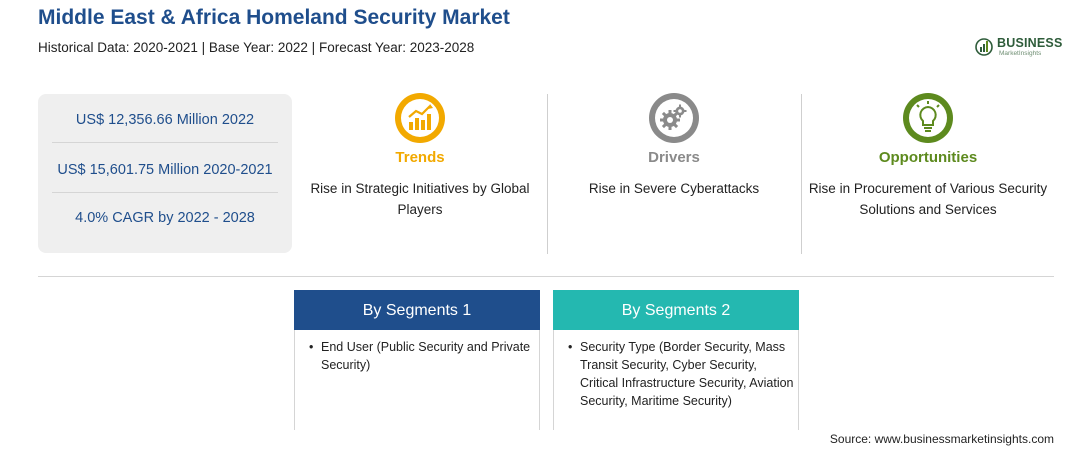 This screenshot has width=1092, height=449. I want to click on gears-icon, so click(674, 118).